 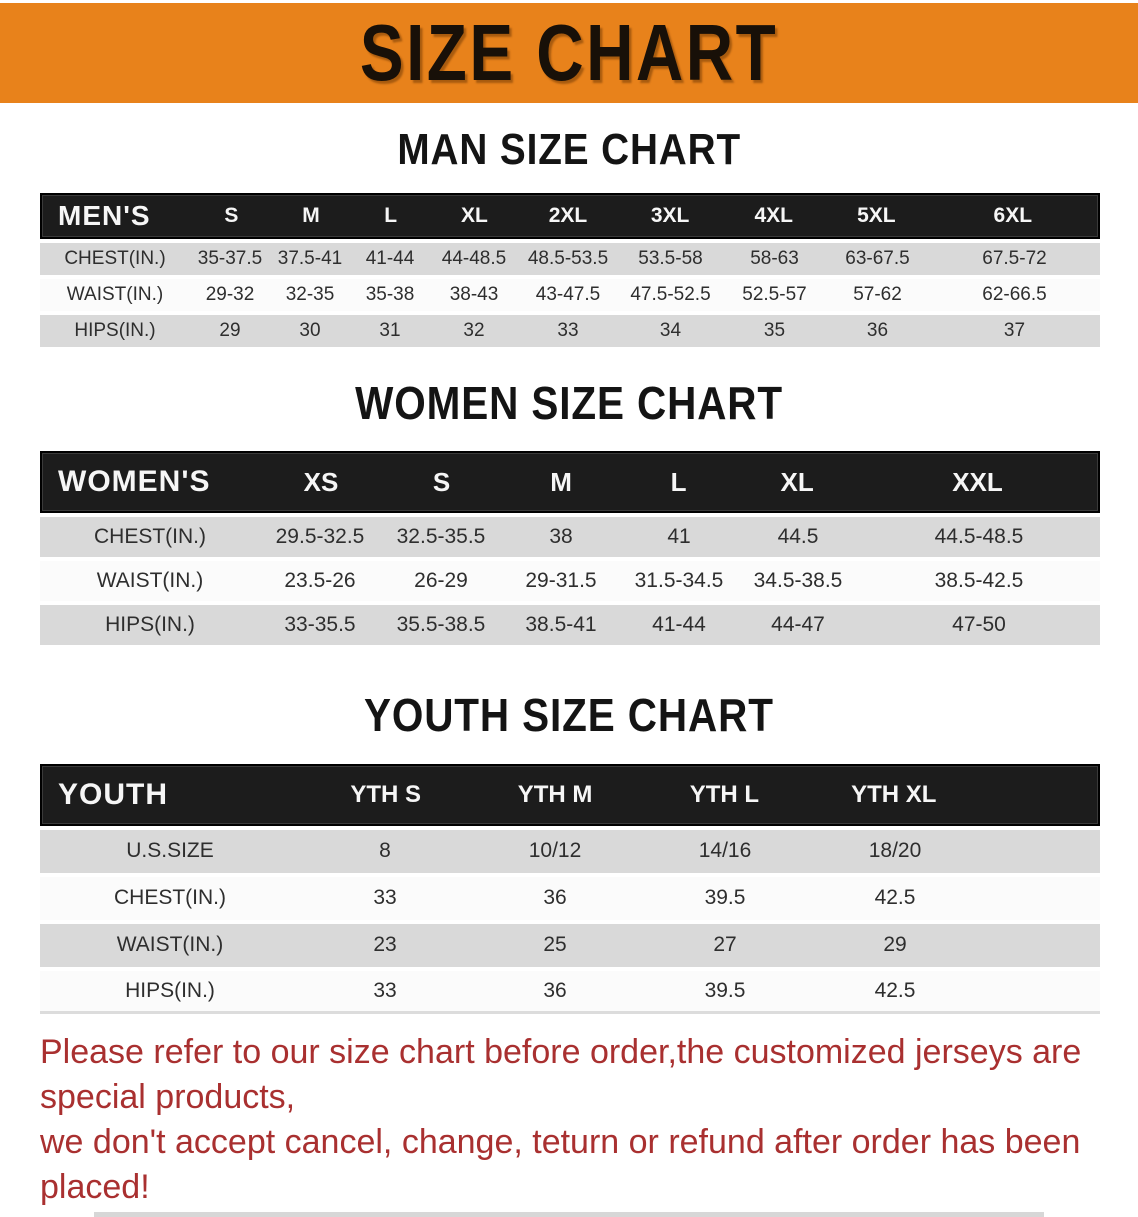 What do you see at coordinates (474, 295) in the screenshot?
I see `size-value-cell: 38-43` at bounding box center [474, 295].